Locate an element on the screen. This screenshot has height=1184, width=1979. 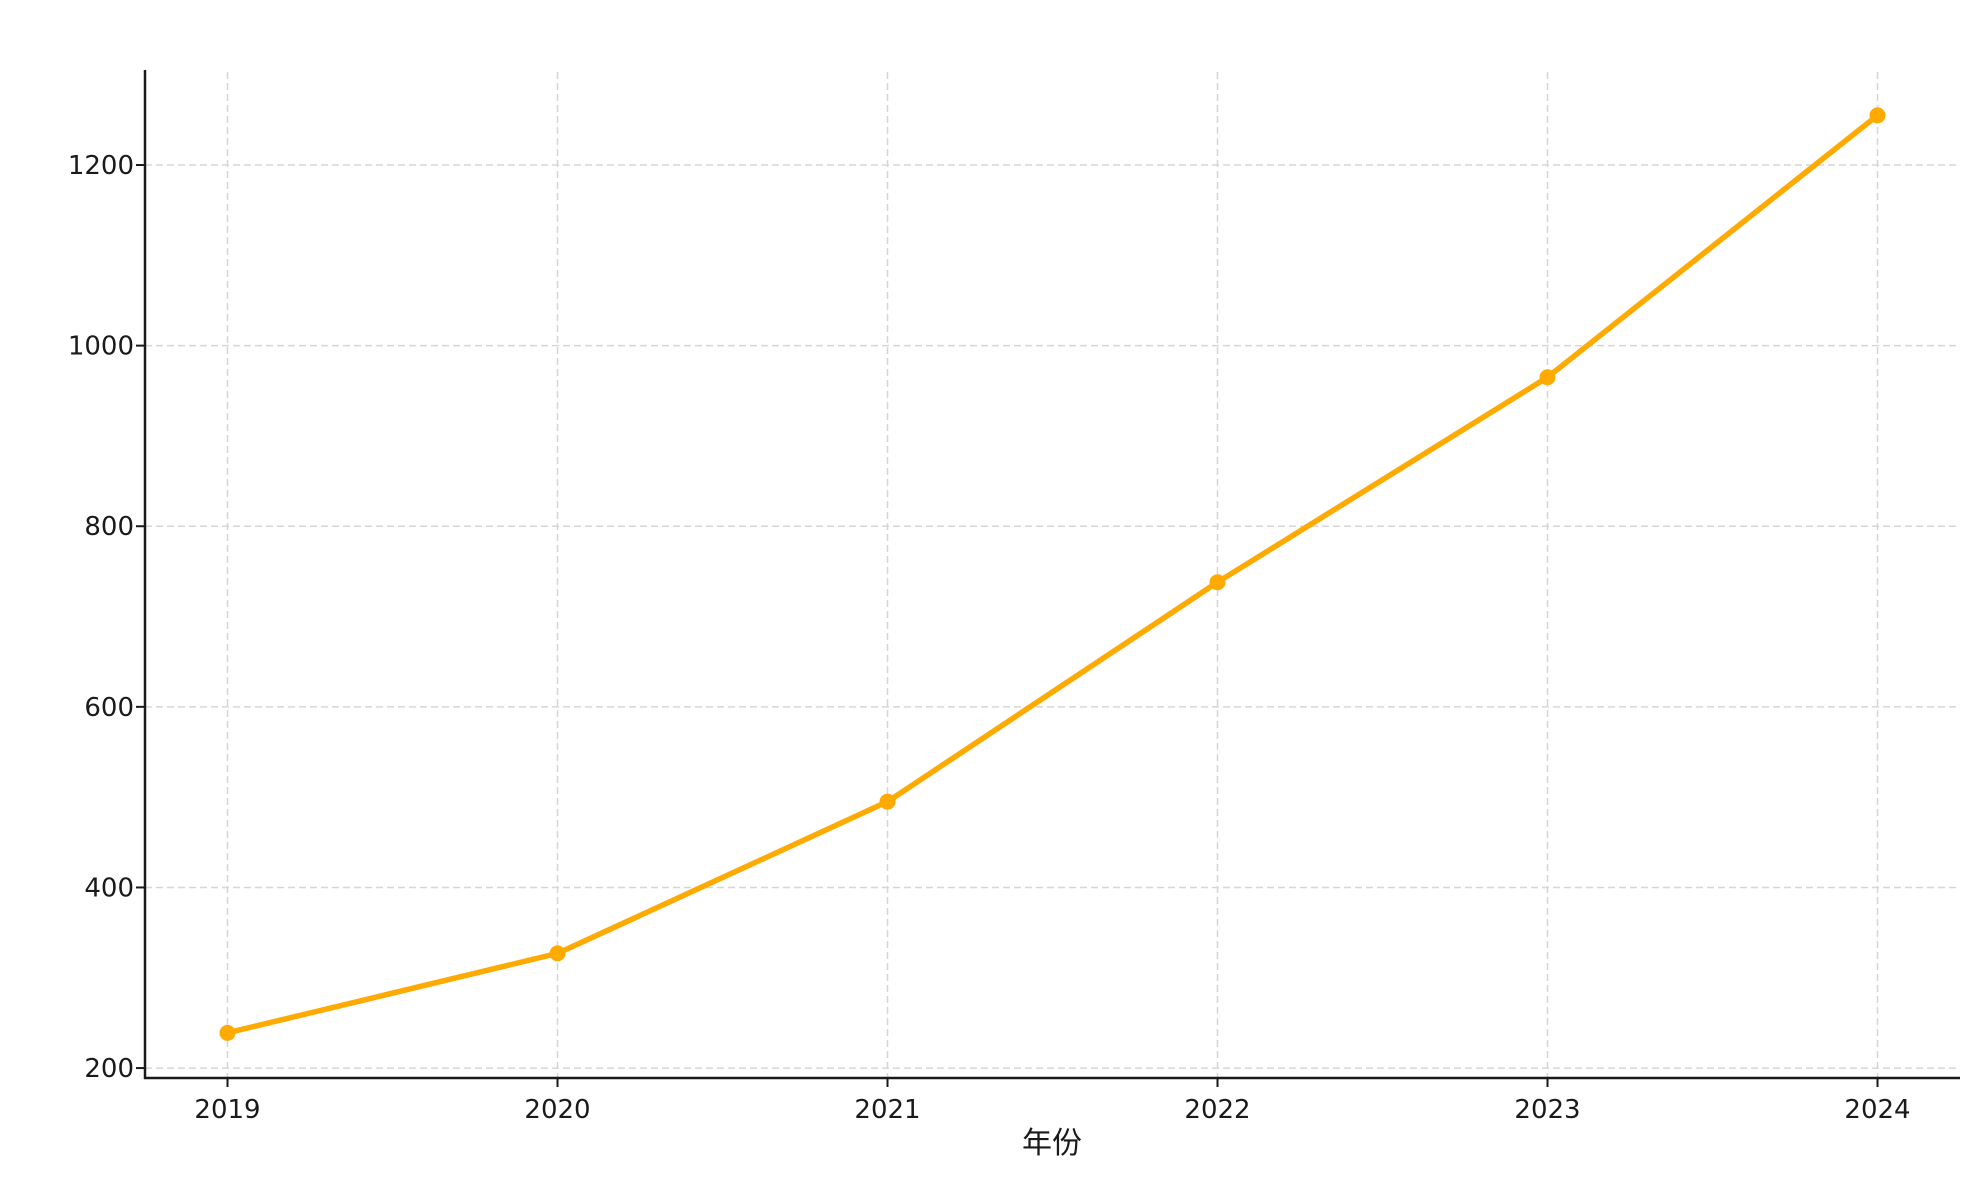
x-tick-label: 2024 is located at coordinates (1877, 1110).